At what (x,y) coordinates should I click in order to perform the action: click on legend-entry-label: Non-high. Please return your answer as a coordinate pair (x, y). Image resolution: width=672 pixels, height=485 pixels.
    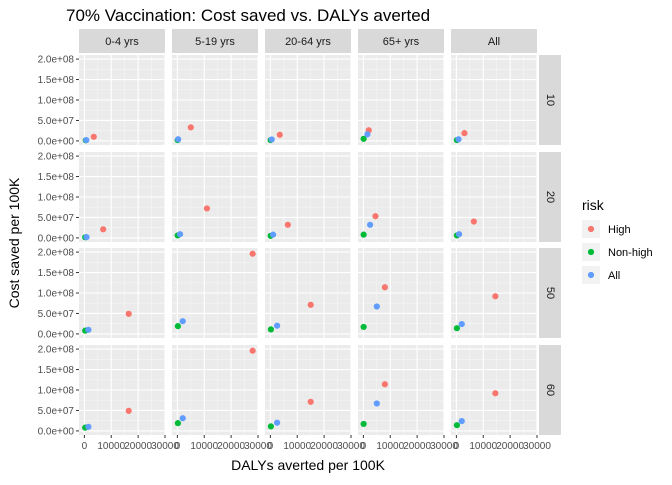
    Looking at the image, I should click on (630, 253).